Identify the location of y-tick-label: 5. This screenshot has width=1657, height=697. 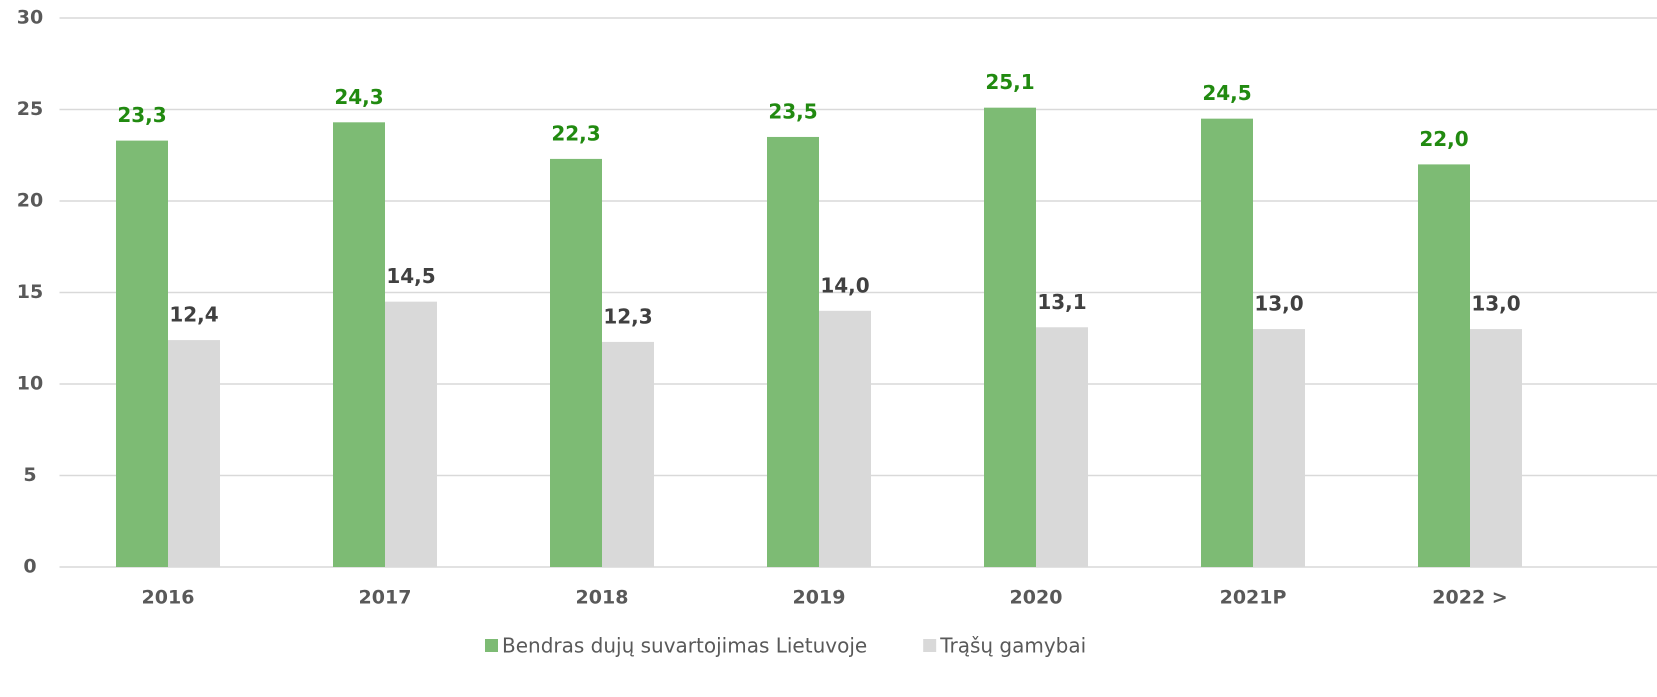
(29, 475).